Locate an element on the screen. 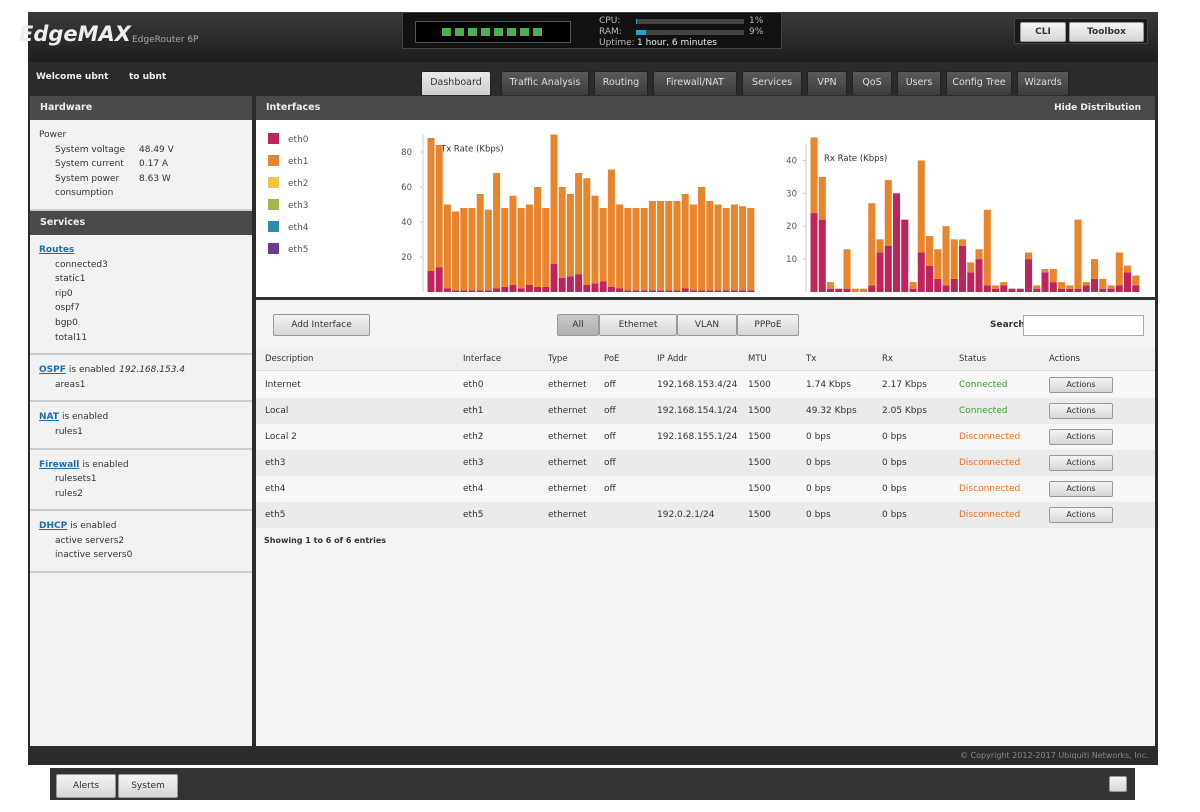 This screenshot has width=1200, height=812. column-header: Description is located at coordinates (289, 359).